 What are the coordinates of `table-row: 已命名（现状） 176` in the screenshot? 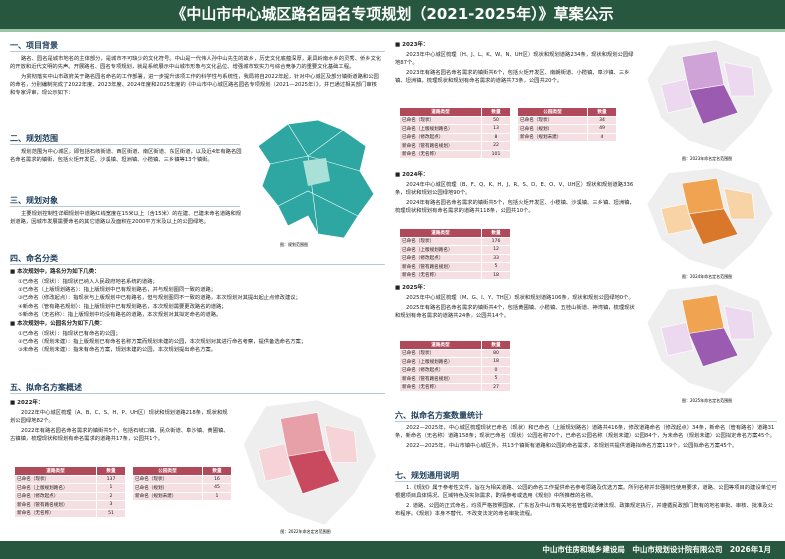 It's located at (455, 241).